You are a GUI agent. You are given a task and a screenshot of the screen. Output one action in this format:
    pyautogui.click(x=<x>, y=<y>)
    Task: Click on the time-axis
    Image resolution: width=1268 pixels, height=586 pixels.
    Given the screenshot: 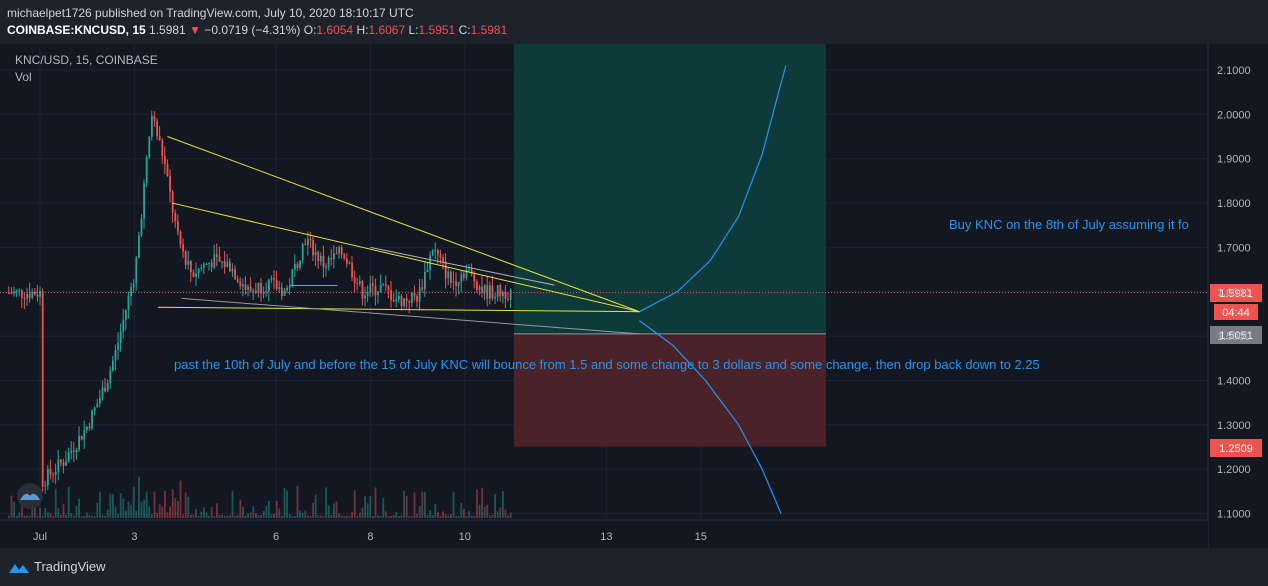 What is the action you would take?
    pyautogui.click(x=604, y=534)
    